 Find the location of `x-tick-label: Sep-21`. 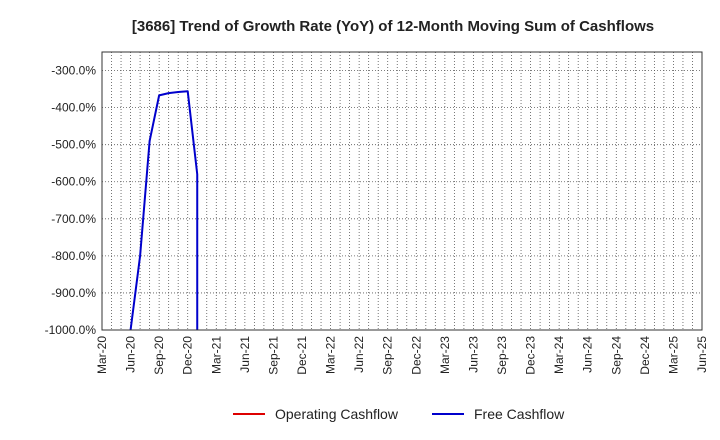

x-tick-label: Sep-21 is located at coordinates (273, 355).